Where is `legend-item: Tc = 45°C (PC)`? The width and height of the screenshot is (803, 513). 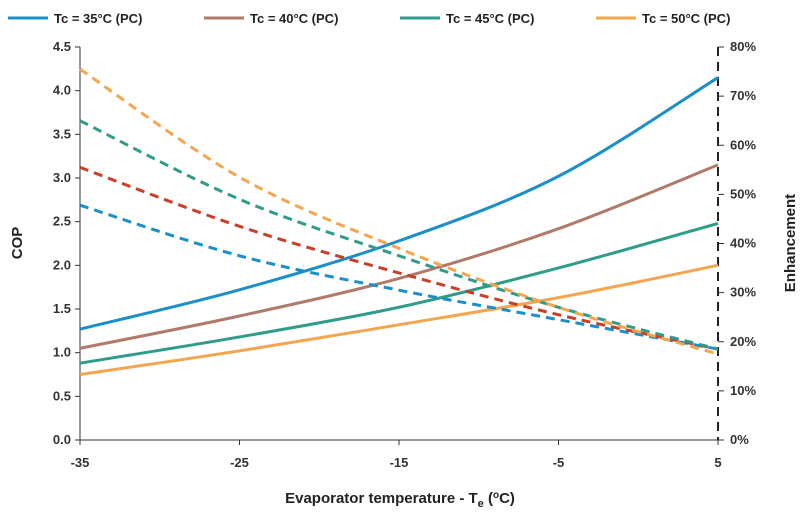
legend-item: Tc = 45°C (PC) is located at coordinates (467, 18).